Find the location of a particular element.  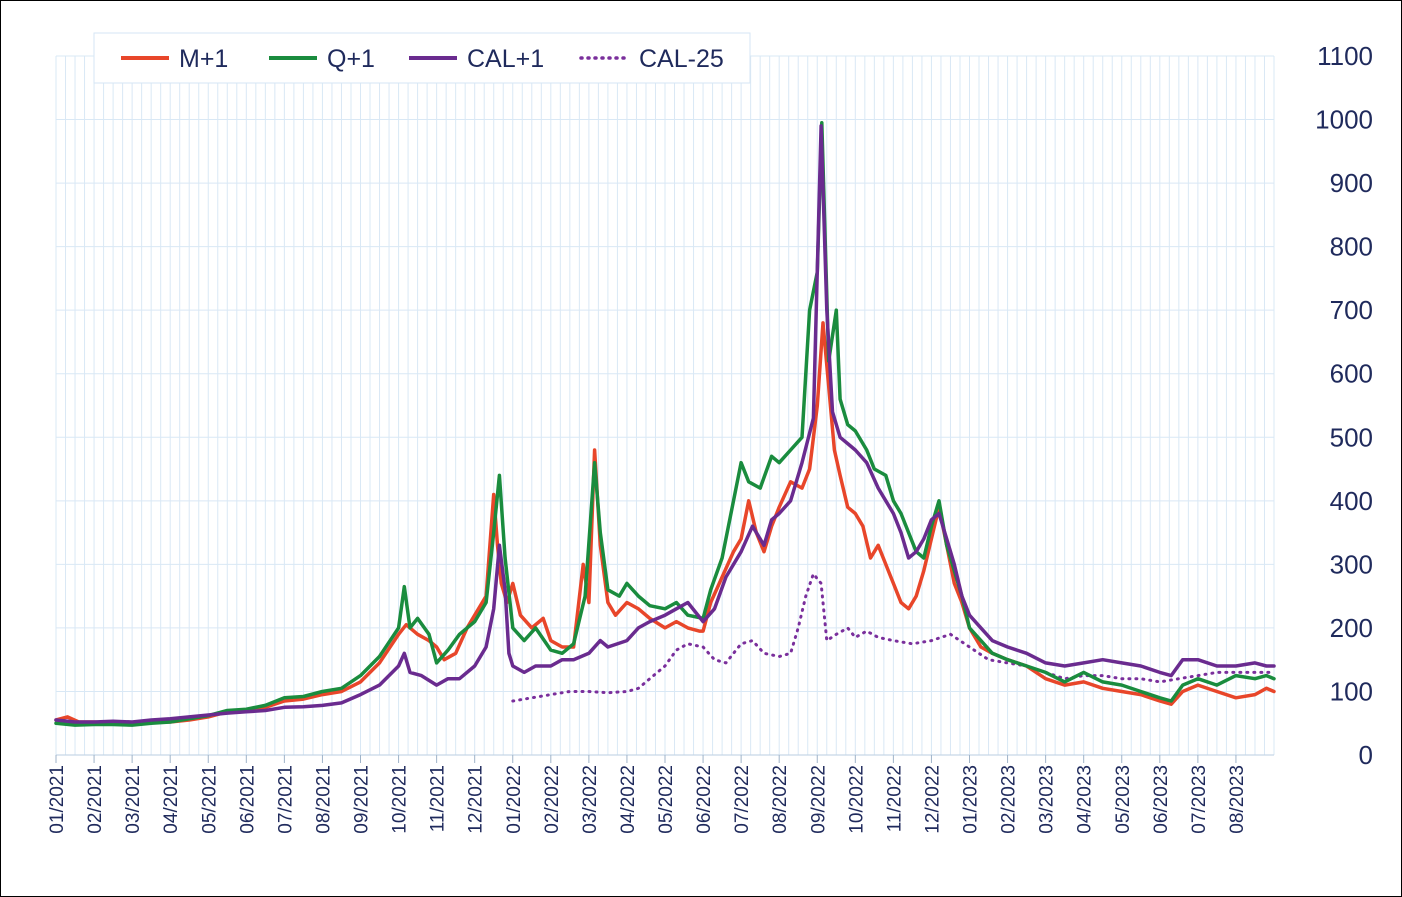

x-tick-label: 07/2022 is located at coordinates (742, 799).